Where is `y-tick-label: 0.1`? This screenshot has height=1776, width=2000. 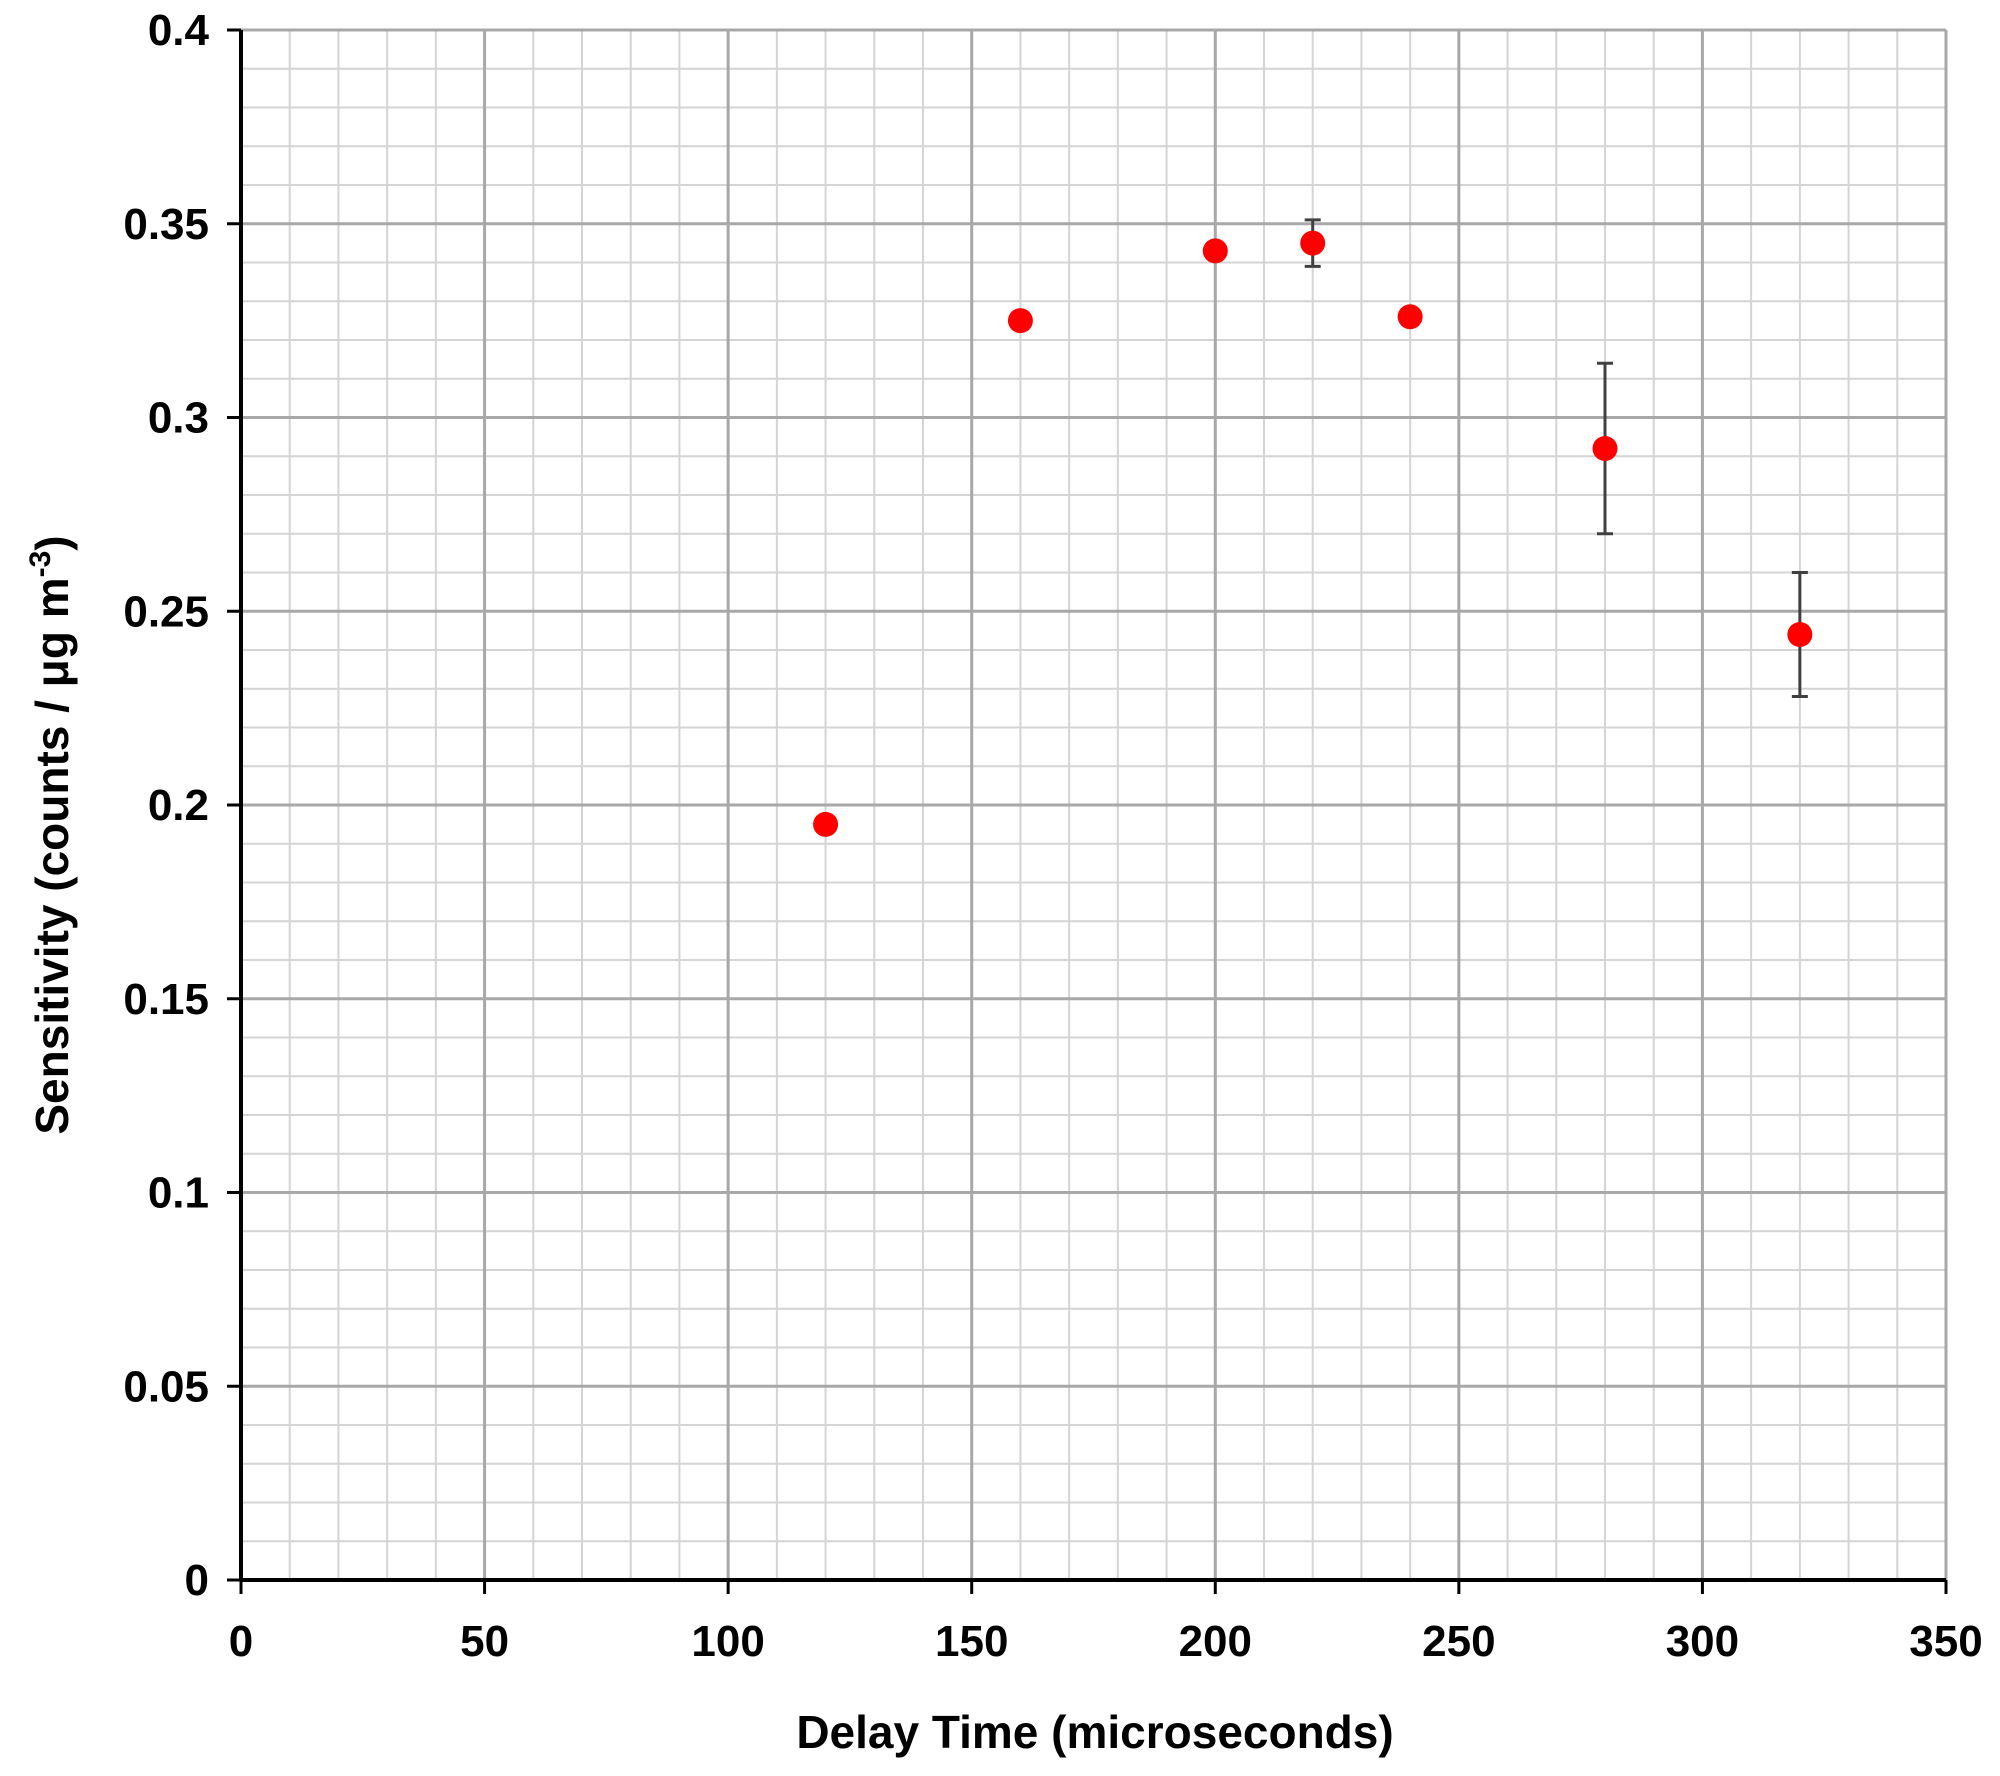
y-tick-label: 0.1 is located at coordinates (178, 1193).